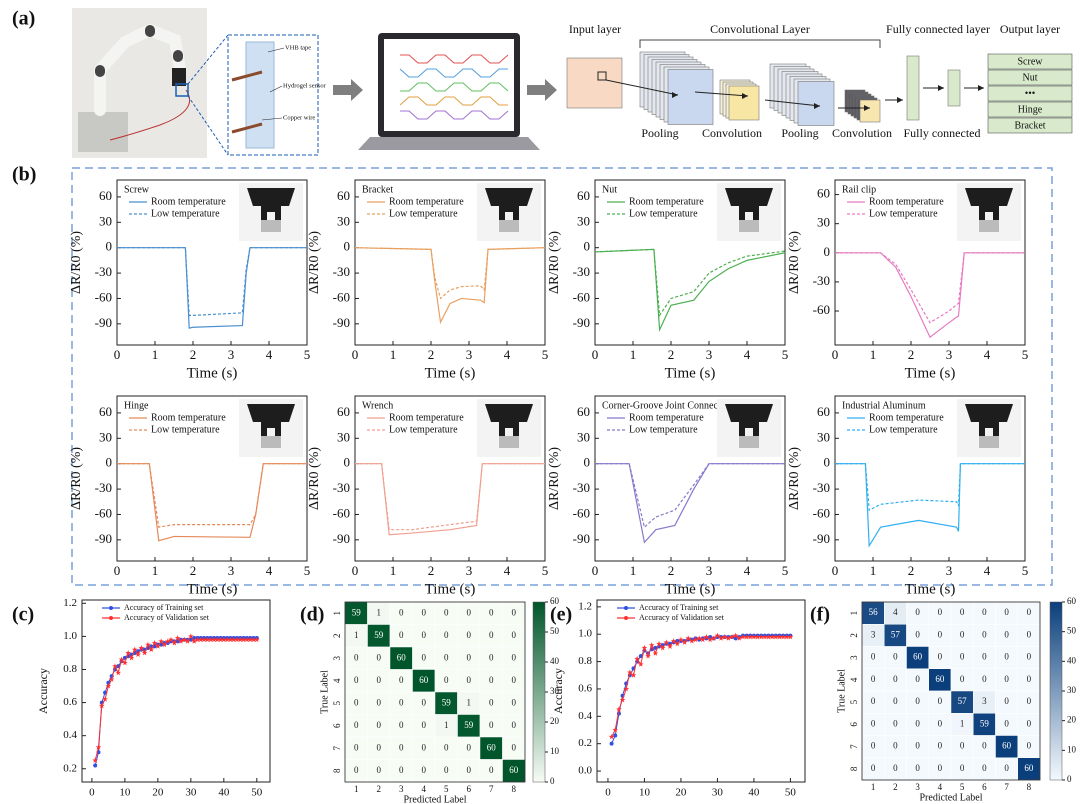 The width and height of the screenshot is (1080, 804). I want to click on y-tick-label: -30, so click(341, 487).